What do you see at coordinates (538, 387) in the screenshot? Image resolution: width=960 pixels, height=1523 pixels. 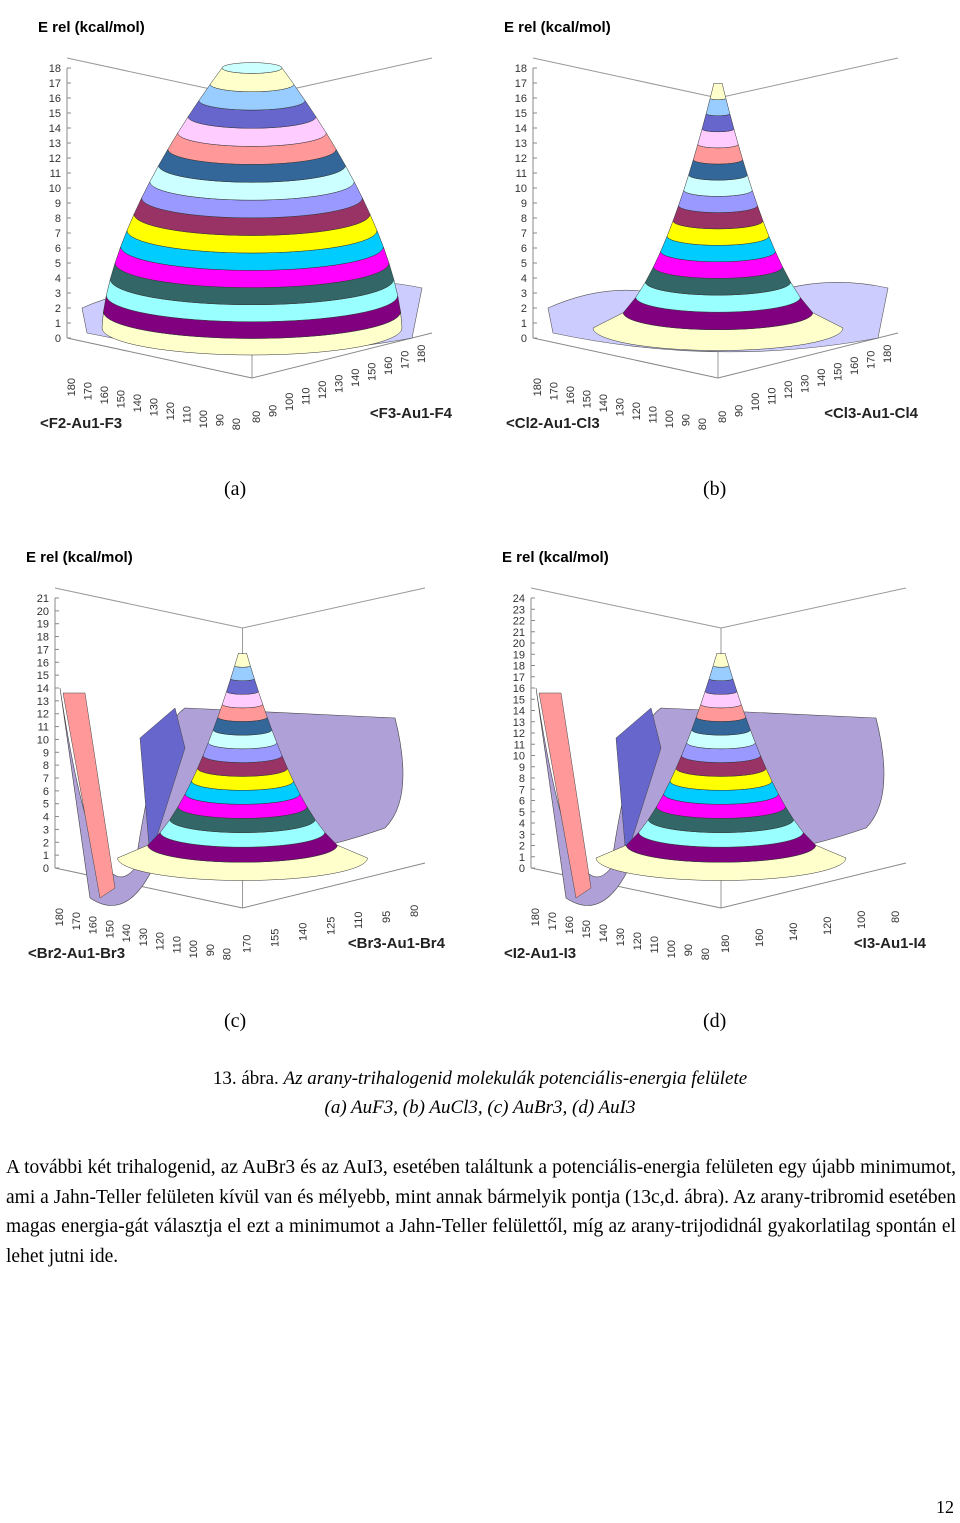 I see `left-tick-label: 180` at bounding box center [538, 387].